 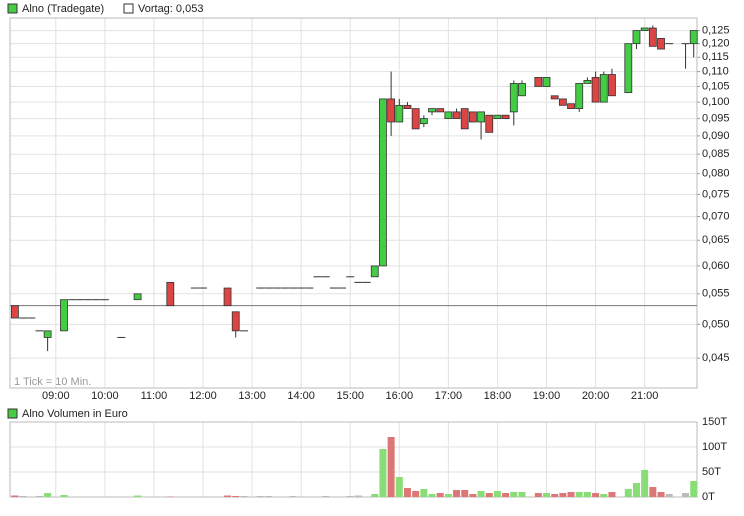 I want to click on annotation: 1 Tick = 10 Min., so click(x=52, y=382).